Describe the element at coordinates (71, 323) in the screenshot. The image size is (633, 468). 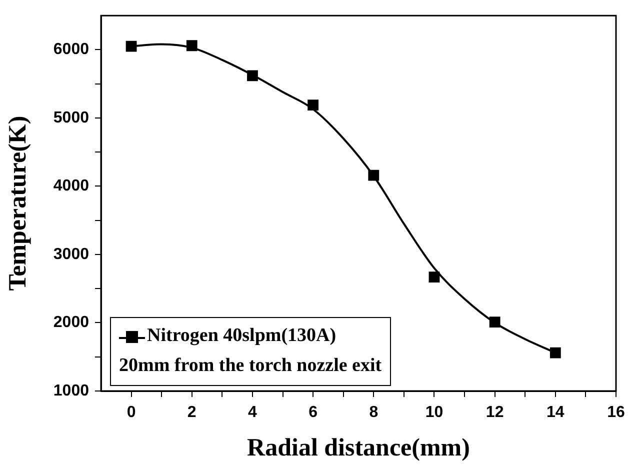
I see `y-tick-label: 2000` at that location.